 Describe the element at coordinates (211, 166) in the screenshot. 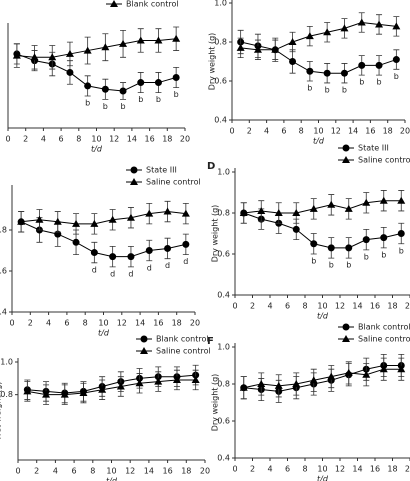

I see `panel-letter: D` at that location.